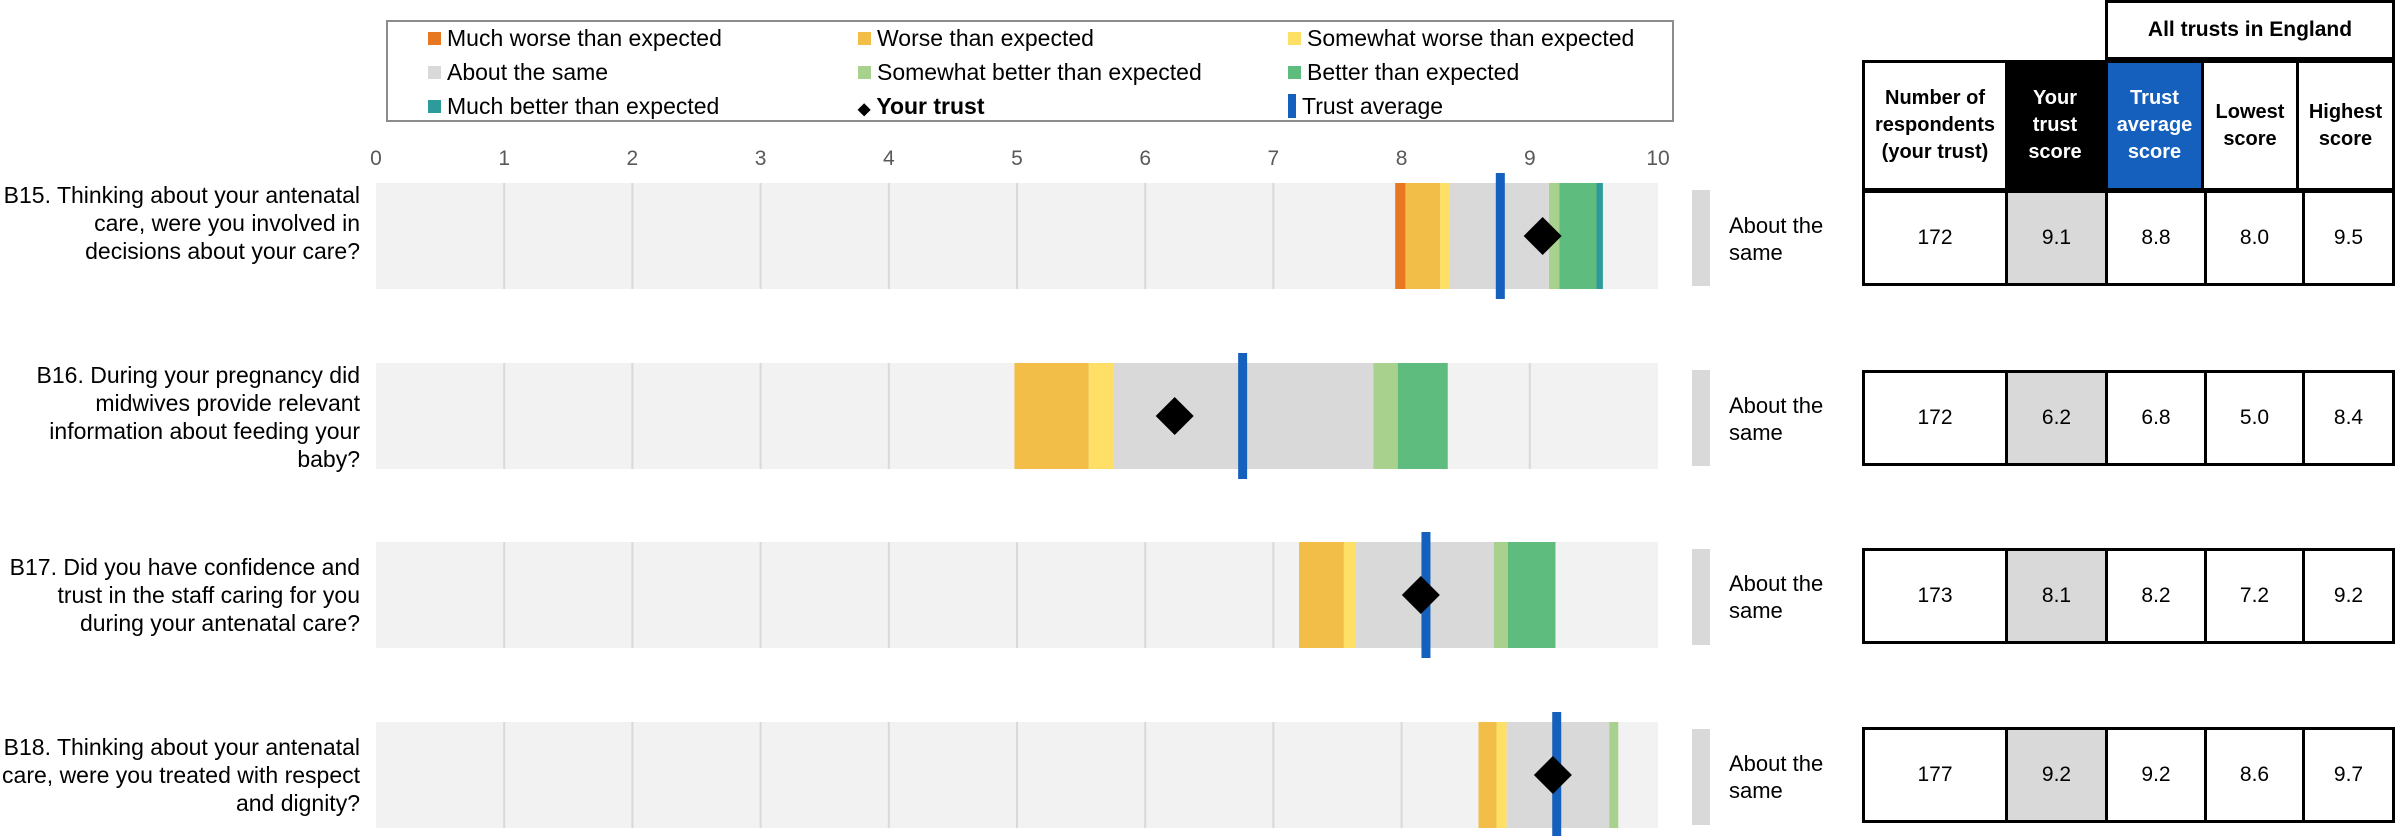 The height and width of the screenshot is (836, 2407). Describe the element at coordinates (1701, 418) in the screenshot. I see `status-swatch-b16` at that location.